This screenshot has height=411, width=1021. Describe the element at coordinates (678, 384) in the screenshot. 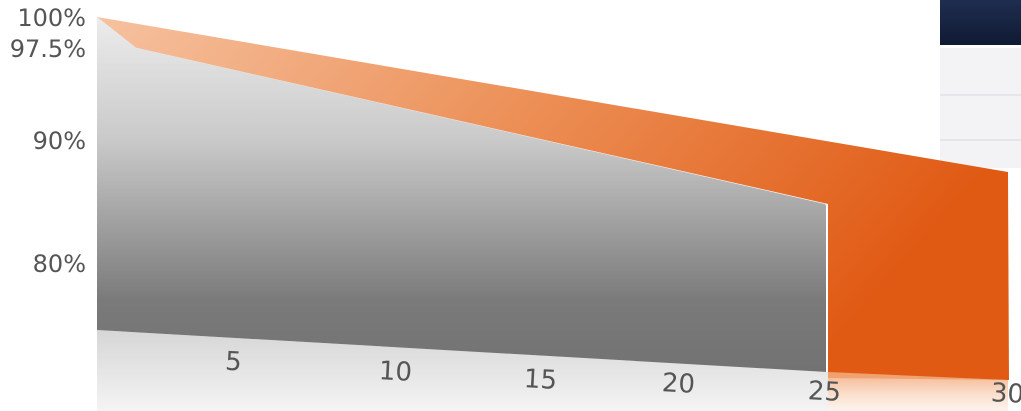

I see `x-tick-label: 20` at that location.